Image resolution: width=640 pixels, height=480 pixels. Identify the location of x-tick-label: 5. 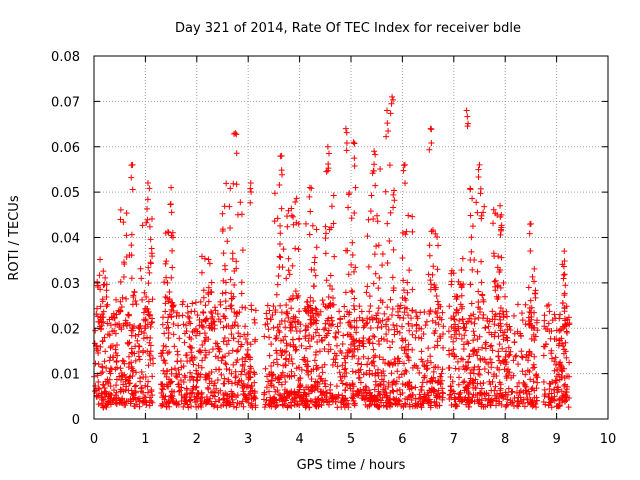
(351, 439).